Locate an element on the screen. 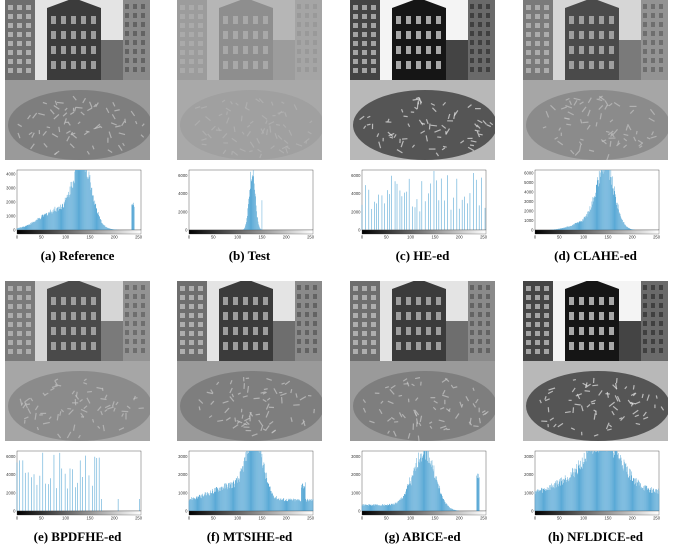  histogram-b: 2000 4000 6000 0 0 50 100 150 200 250 is located at coordinates (249, 206).